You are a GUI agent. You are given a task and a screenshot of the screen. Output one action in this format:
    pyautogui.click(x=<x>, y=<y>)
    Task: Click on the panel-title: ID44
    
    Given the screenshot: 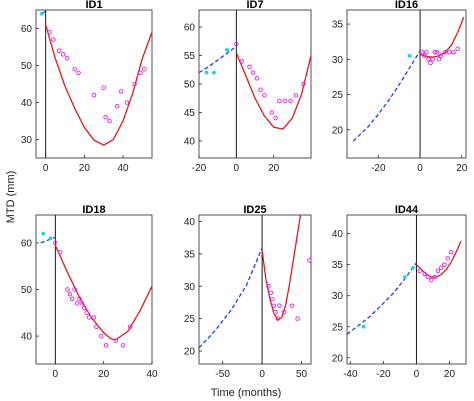 What is the action you would take?
    pyautogui.click(x=407, y=210)
    